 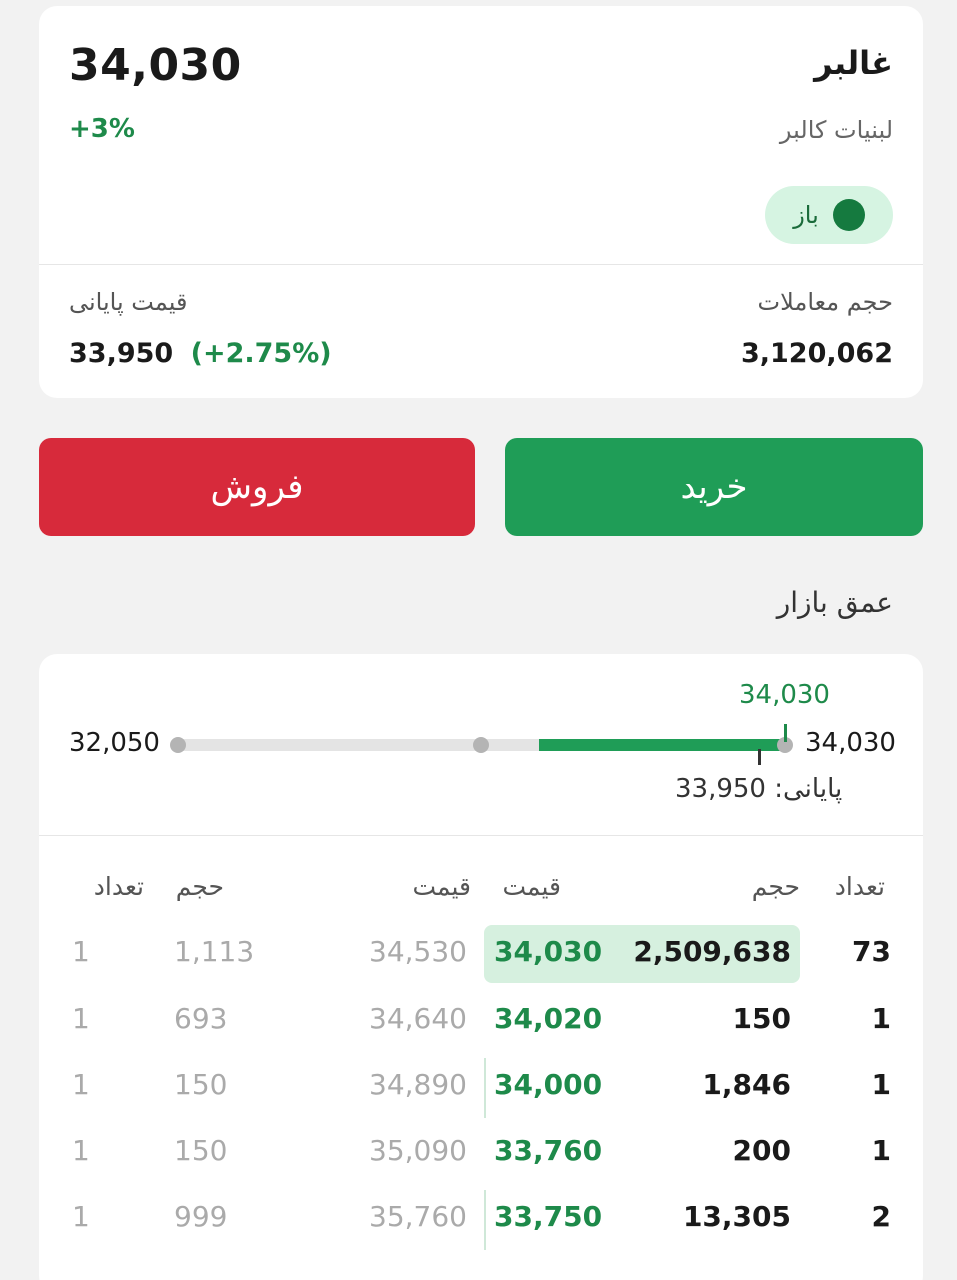 I want to click on current-price-marker, so click(x=785, y=733).